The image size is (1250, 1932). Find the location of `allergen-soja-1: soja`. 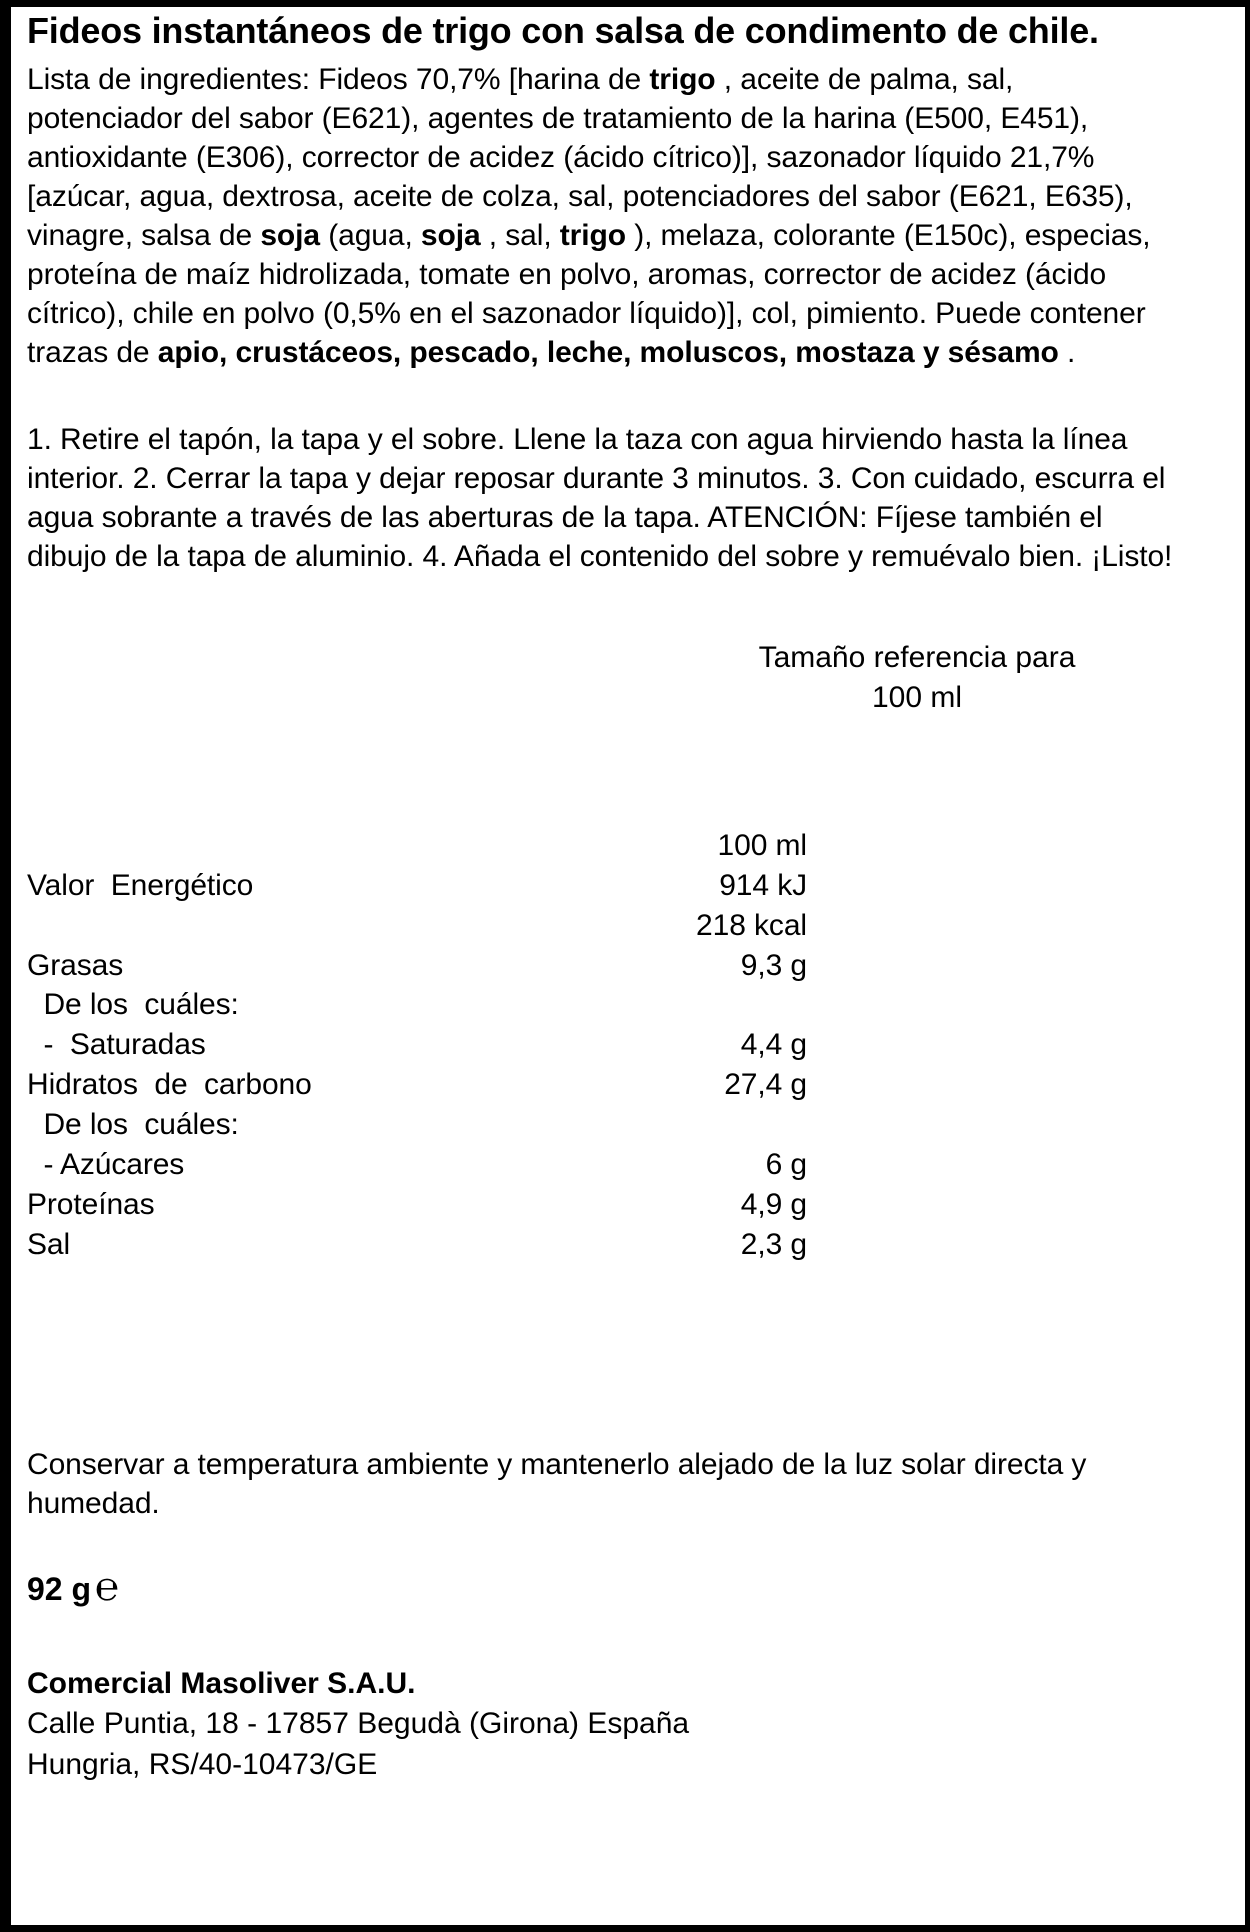

allergen-soja-1: soja is located at coordinates (290, 236).